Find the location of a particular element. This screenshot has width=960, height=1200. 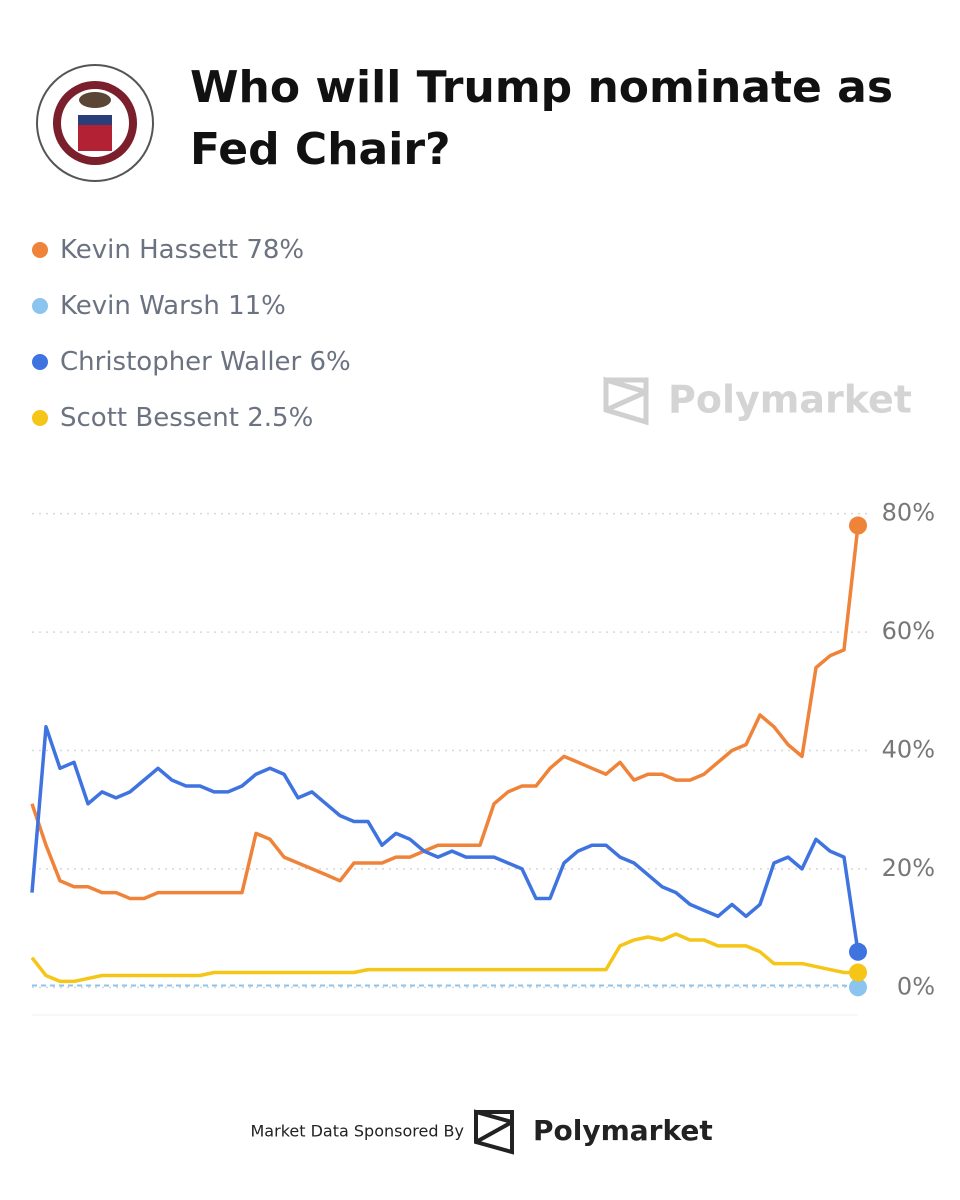

legend-entry: Kevin Hassett 78% is located at coordinates (182, 250).